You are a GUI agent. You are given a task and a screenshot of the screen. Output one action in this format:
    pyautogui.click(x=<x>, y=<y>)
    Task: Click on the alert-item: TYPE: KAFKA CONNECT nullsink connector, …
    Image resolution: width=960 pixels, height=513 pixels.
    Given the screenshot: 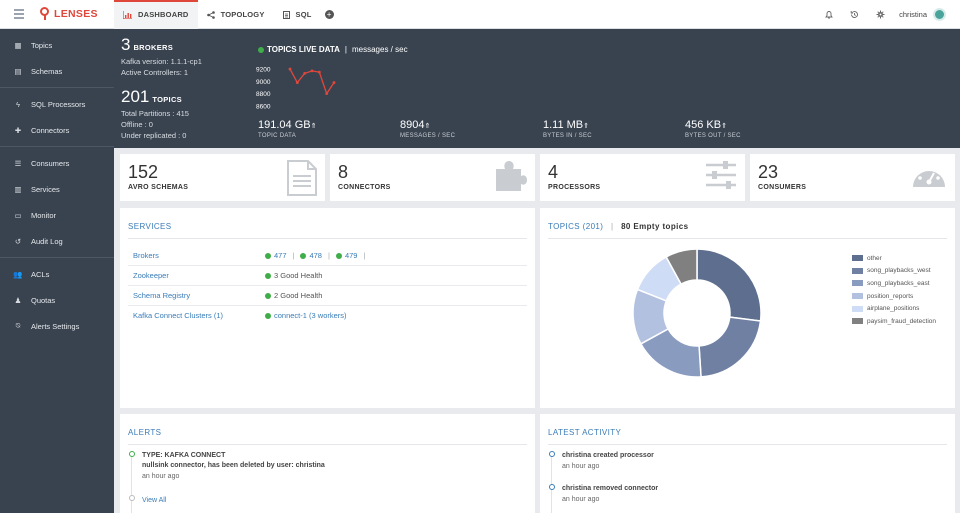 What is the action you would take?
    pyautogui.click(x=227, y=466)
    